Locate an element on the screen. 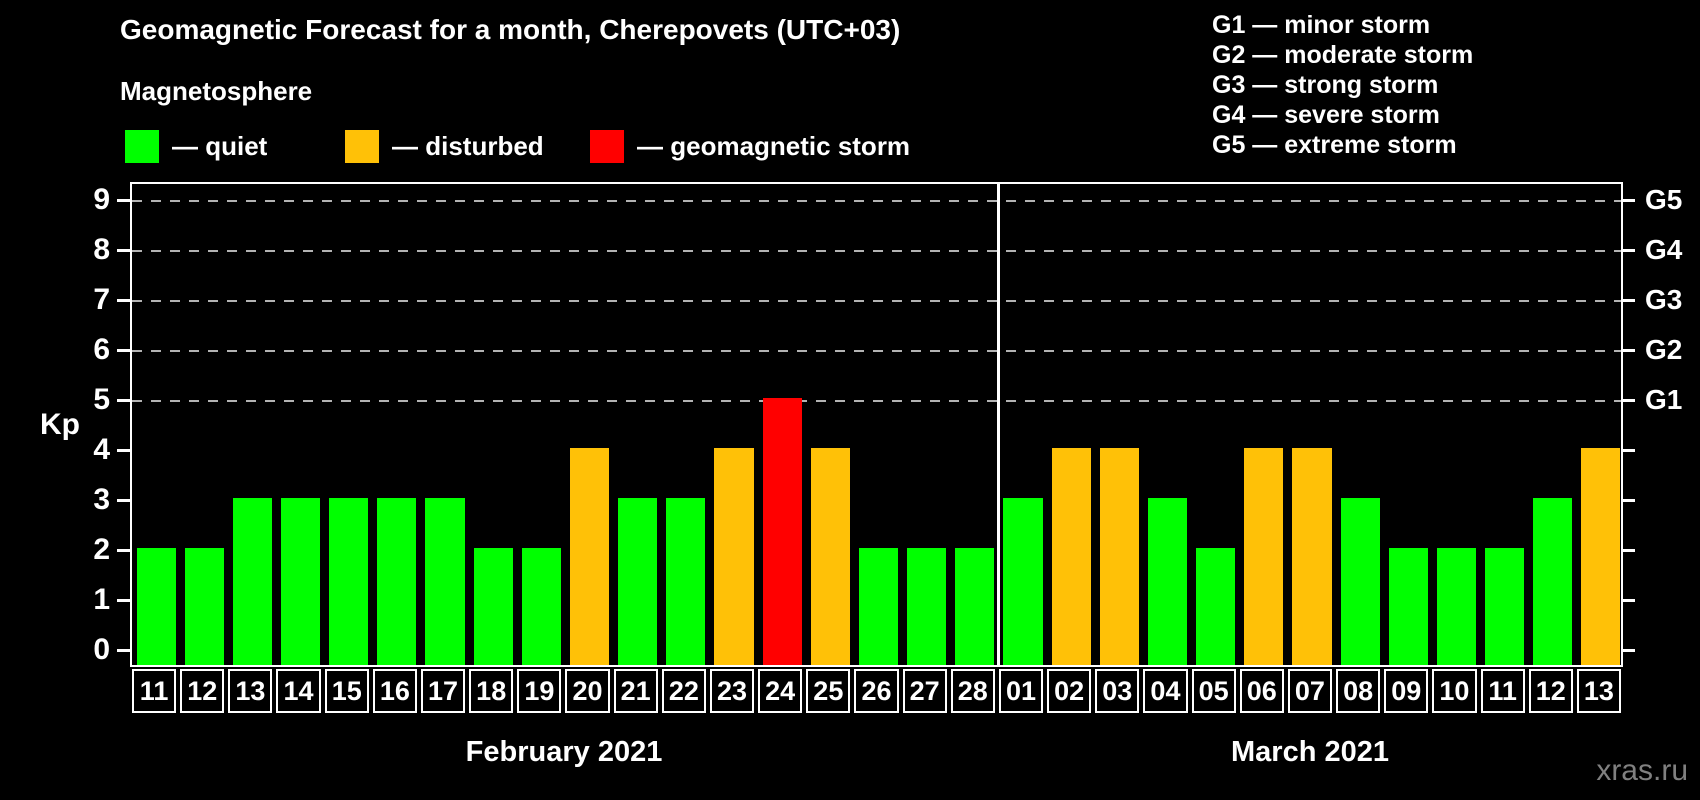 This screenshot has width=1700, height=800. y-tick-label-9: 9 is located at coordinates (101, 199).